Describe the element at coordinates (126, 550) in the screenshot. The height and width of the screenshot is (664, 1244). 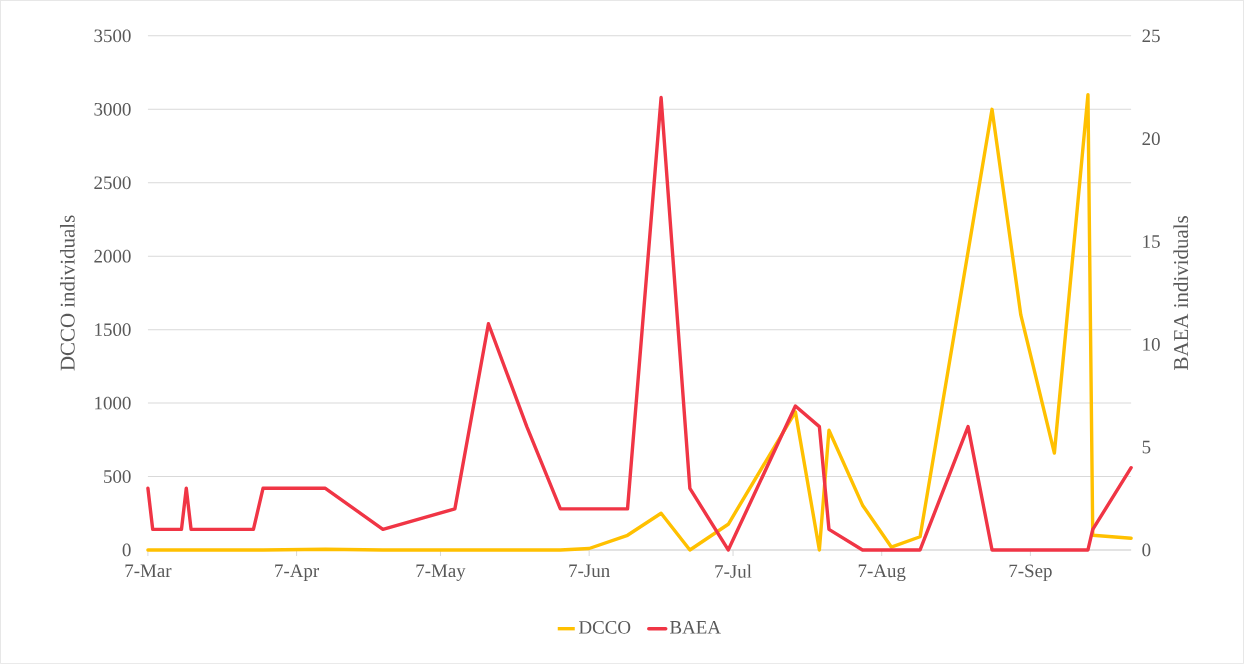
I see `y-tick-label: 0` at that location.